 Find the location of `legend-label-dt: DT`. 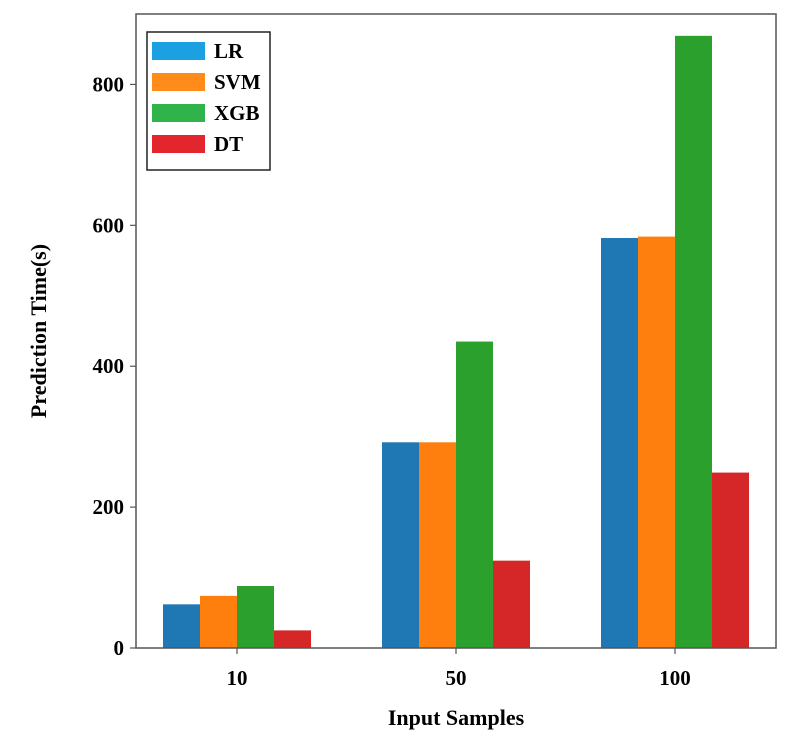

legend-label-dt: DT is located at coordinates (228, 144).